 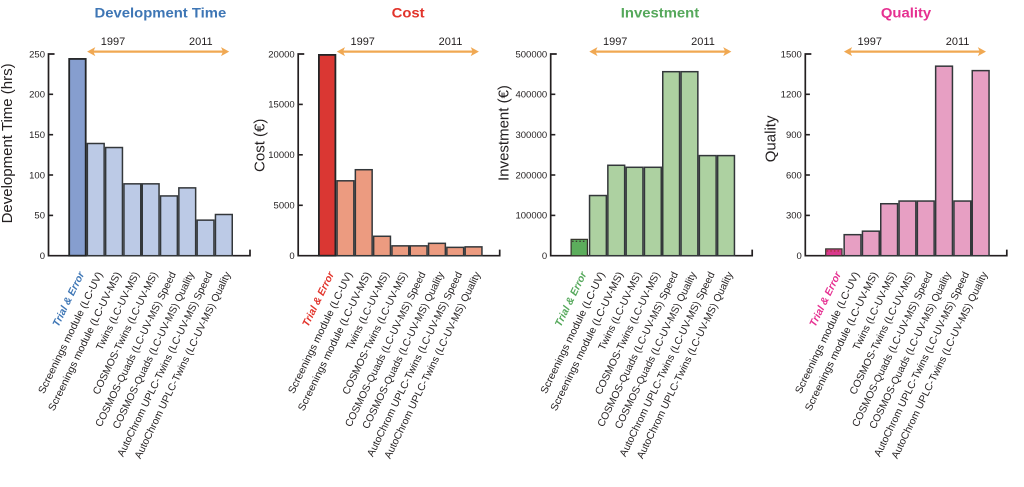 What do you see at coordinates (284, 206) in the screenshot?
I see `svg-text: 5000` at bounding box center [284, 206].